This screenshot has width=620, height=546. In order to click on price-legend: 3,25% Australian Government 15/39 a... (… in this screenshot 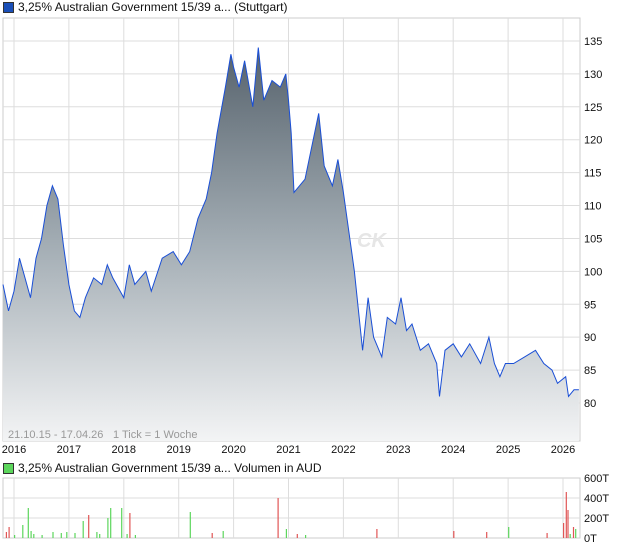, I will do `click(145, 7)`.